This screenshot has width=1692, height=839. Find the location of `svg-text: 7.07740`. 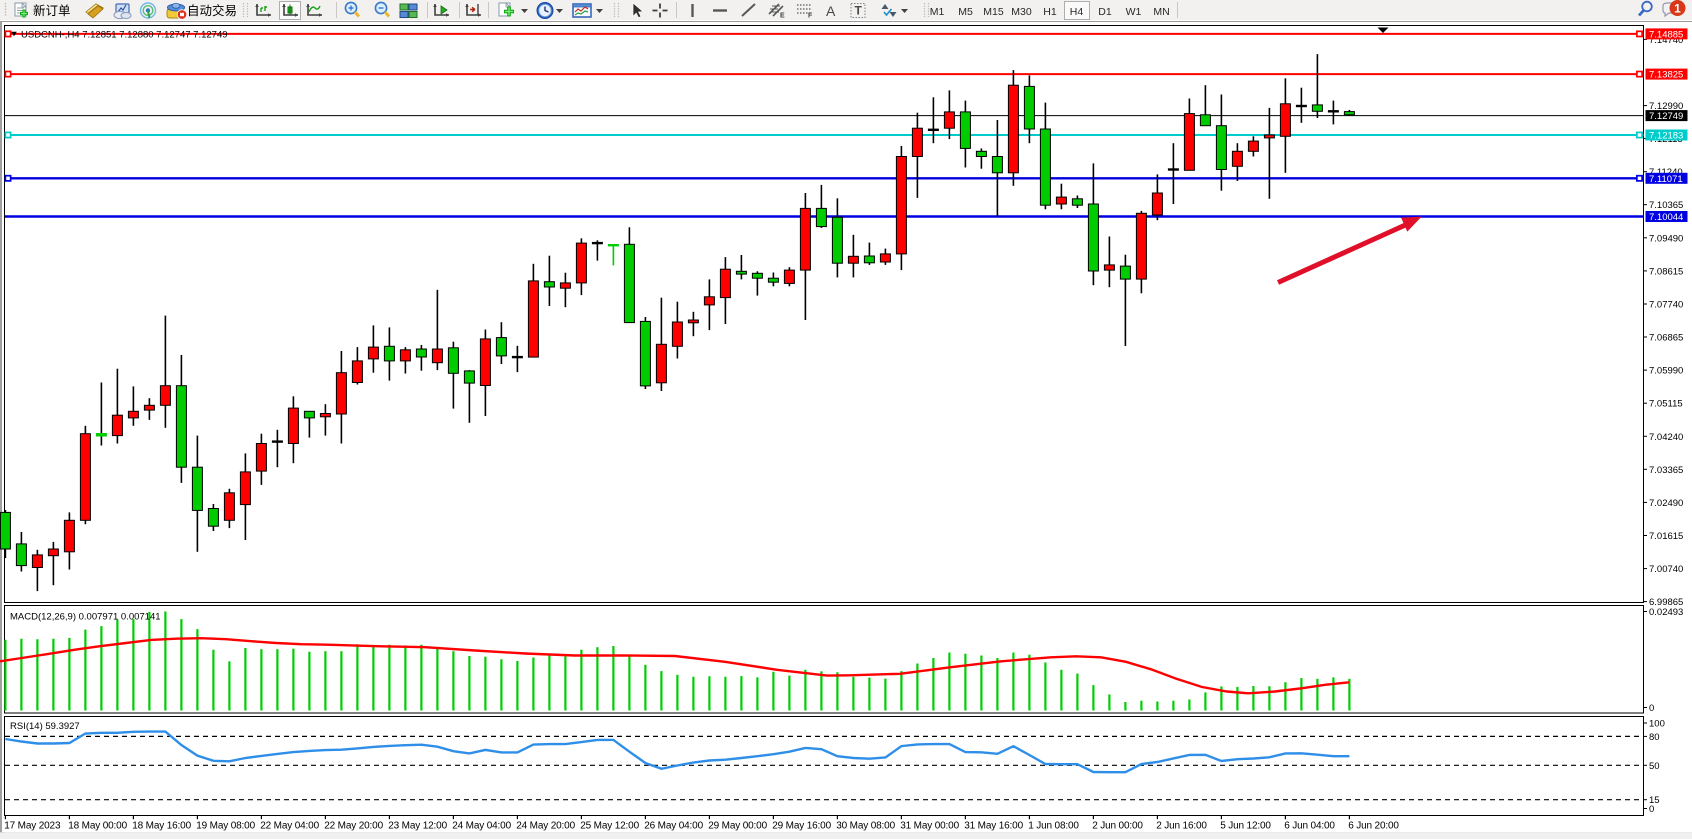

svg-text: 7.07740 is located at coordinates (1666, 305).